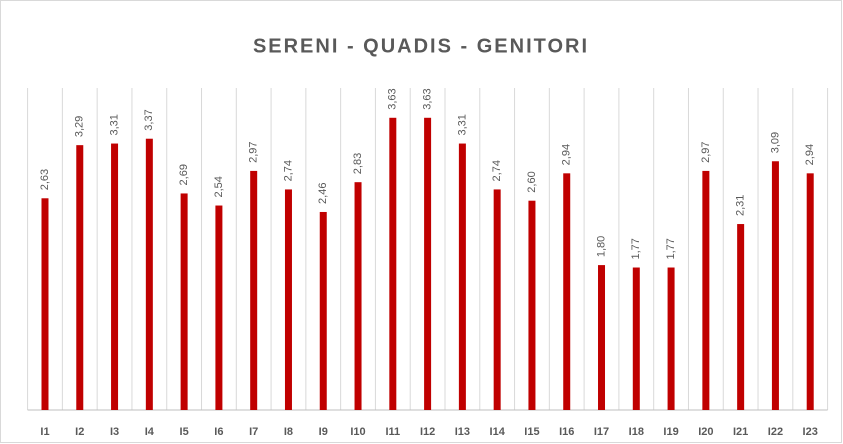 This screenshot has width=843, height=444. Describe the element at coordinates (80, 126) in the screenshot. I see `value-label: 3,29` at that location.